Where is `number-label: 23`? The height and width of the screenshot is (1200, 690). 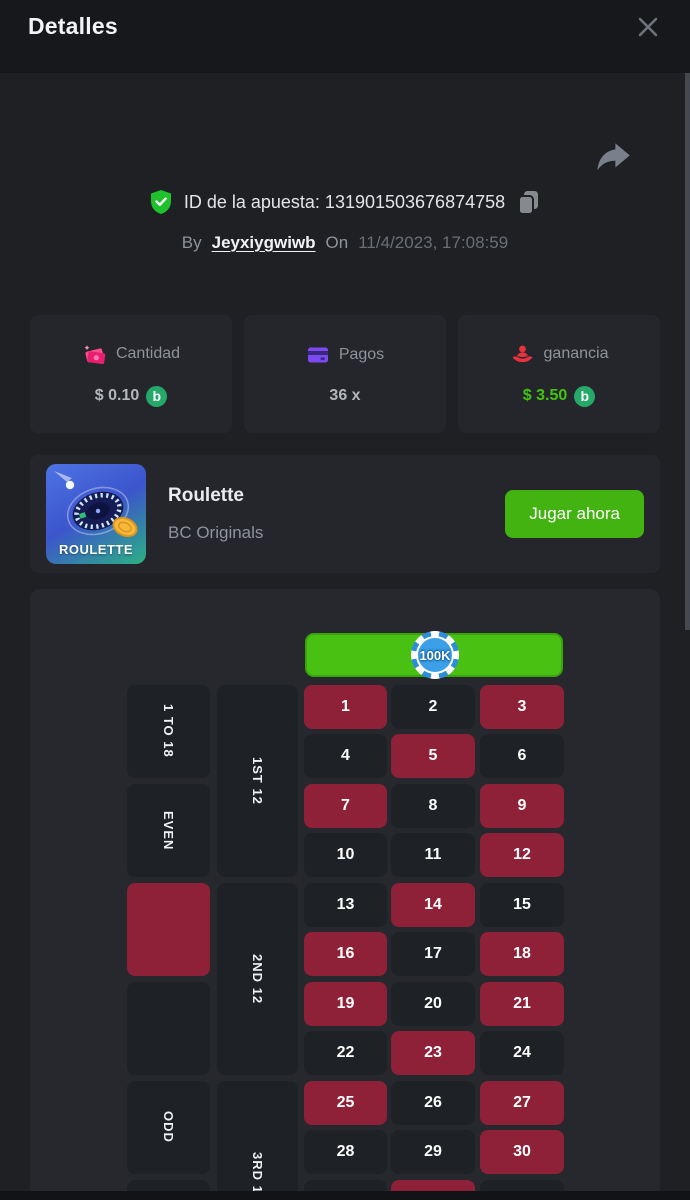
number-label: 23 is located at coordinates (433, 1052).